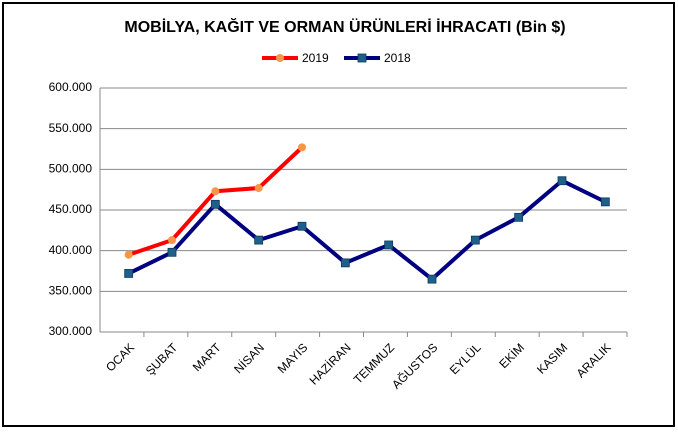 The height and width of the screenshot is (435, 678). What do you see at coordinates (71, 169) in the screenshot?
I see `y-tick-label: 500.000` at bounding box center [71, 169].